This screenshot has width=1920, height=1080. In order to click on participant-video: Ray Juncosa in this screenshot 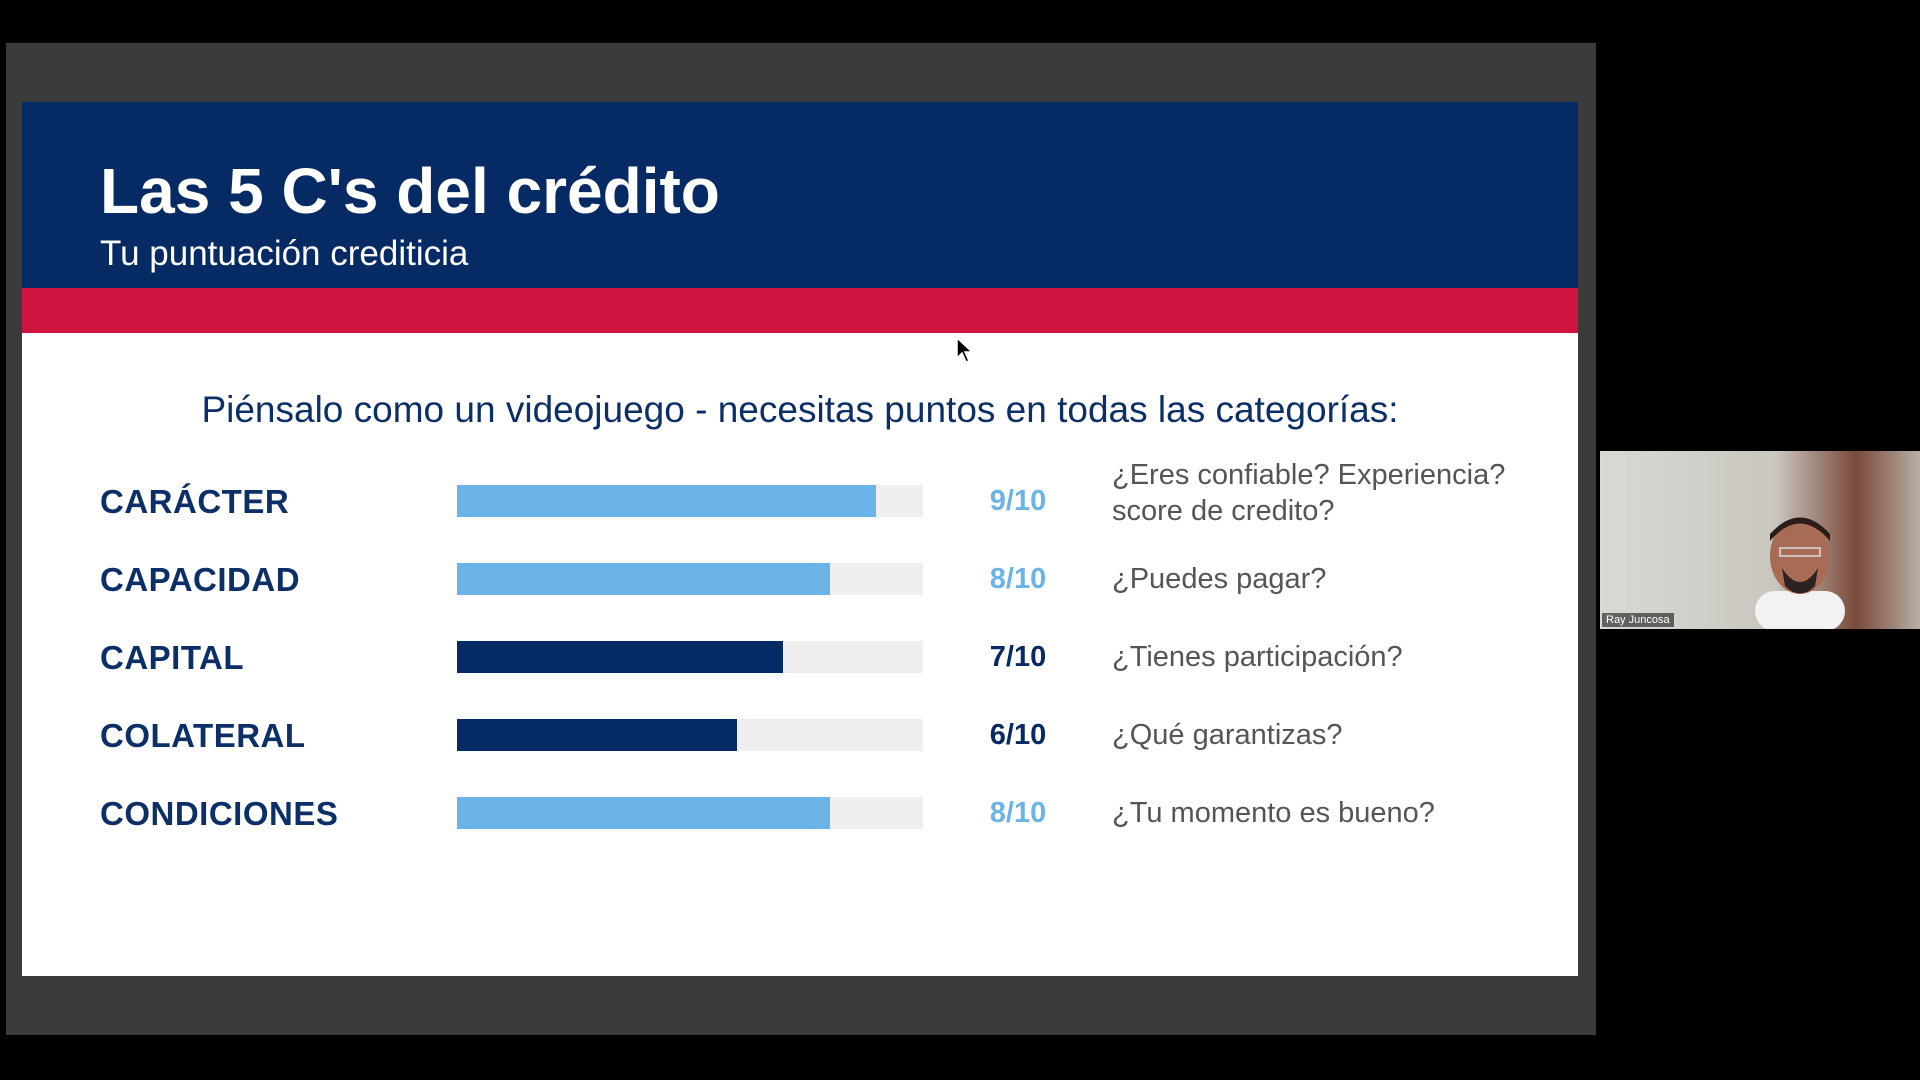, I will do `click(1760, 540)`.